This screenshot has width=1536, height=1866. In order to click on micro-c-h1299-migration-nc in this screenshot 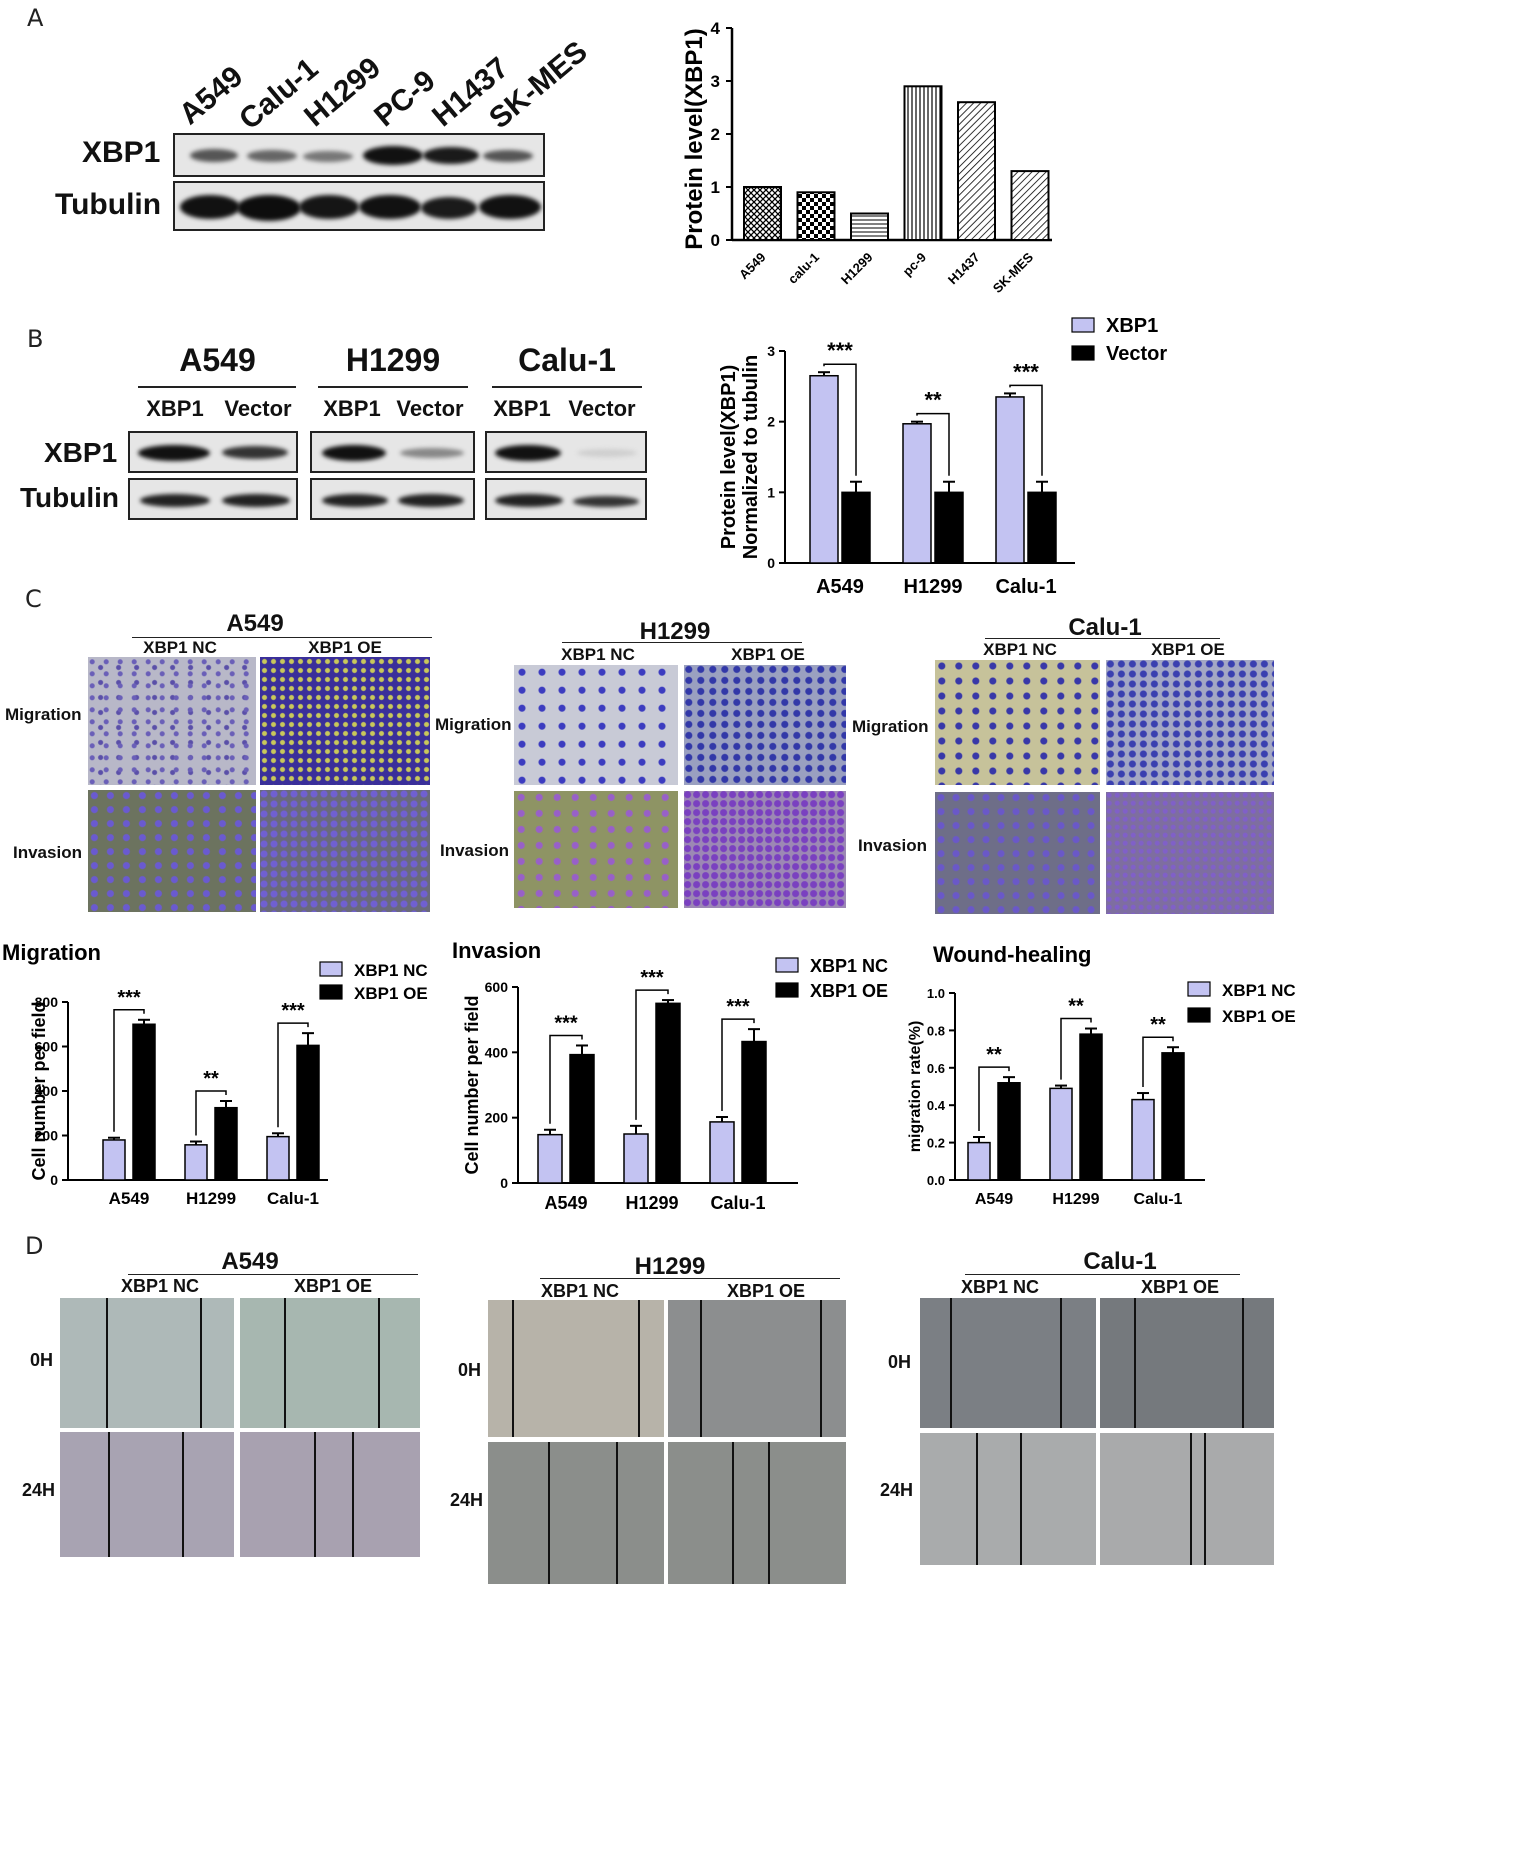, I will do `click(596, 725)`.